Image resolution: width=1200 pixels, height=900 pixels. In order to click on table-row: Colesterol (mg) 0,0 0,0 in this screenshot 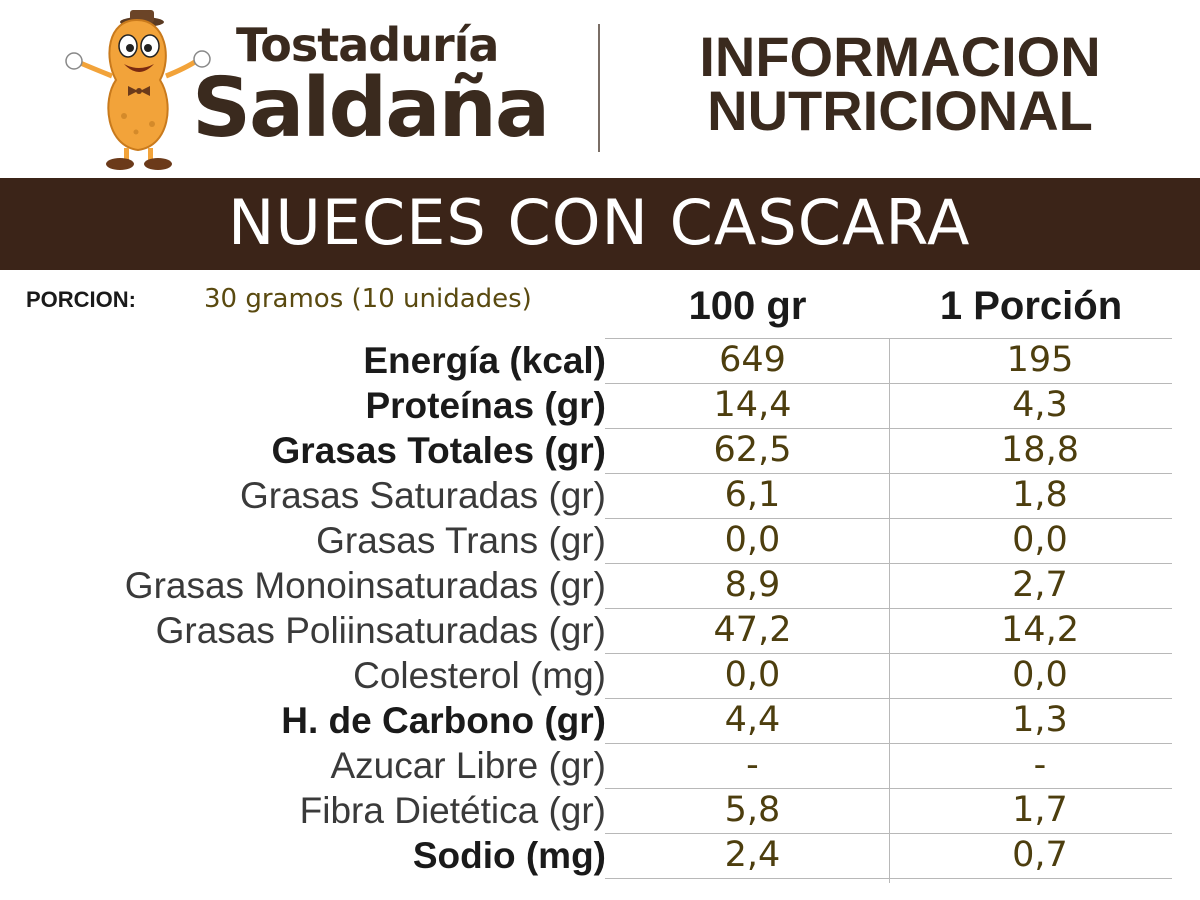, I will do `click(600, 675)`.